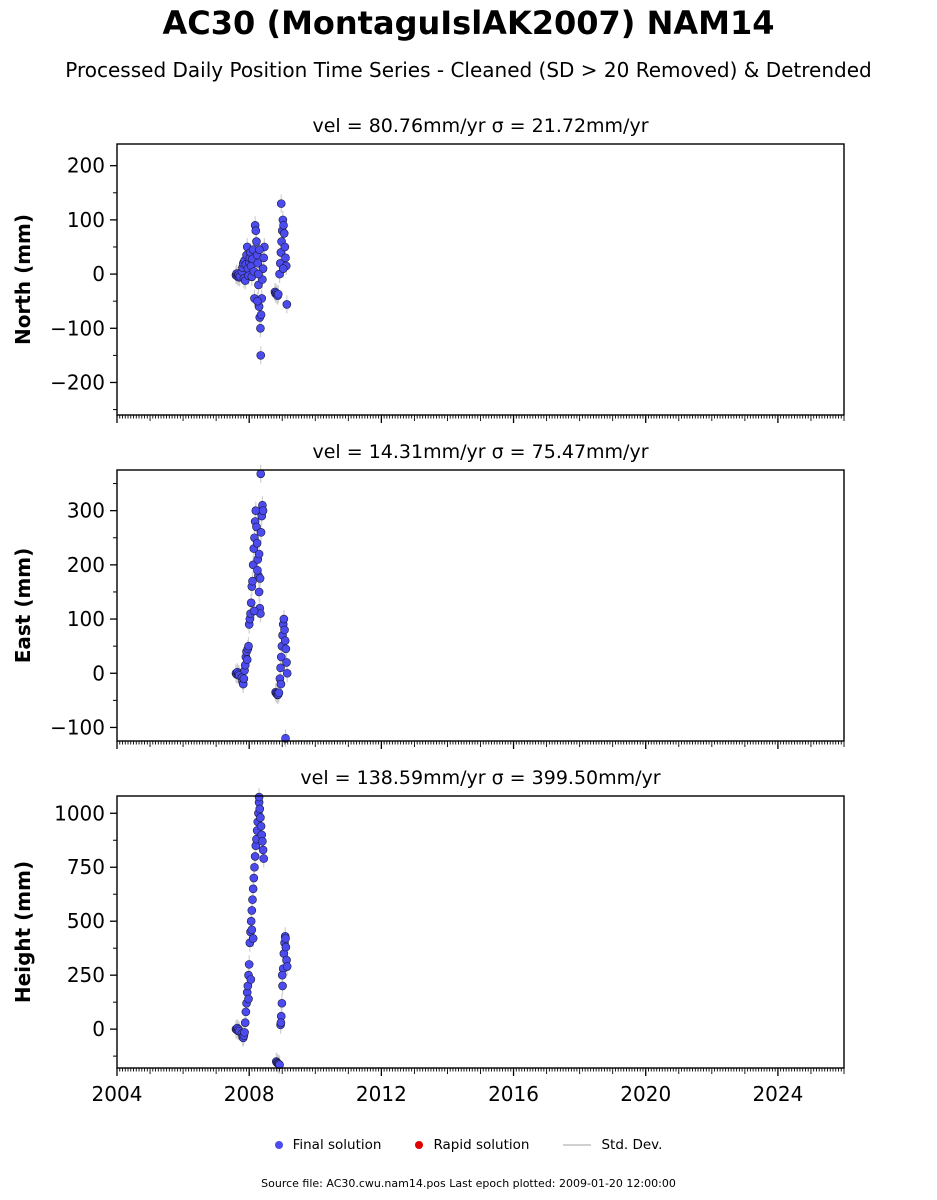 This screenshot has width=937, height=1200. I want to click on chart-title: AC30 (MontaguIslAK2007) NAM14, so click(468, 23).